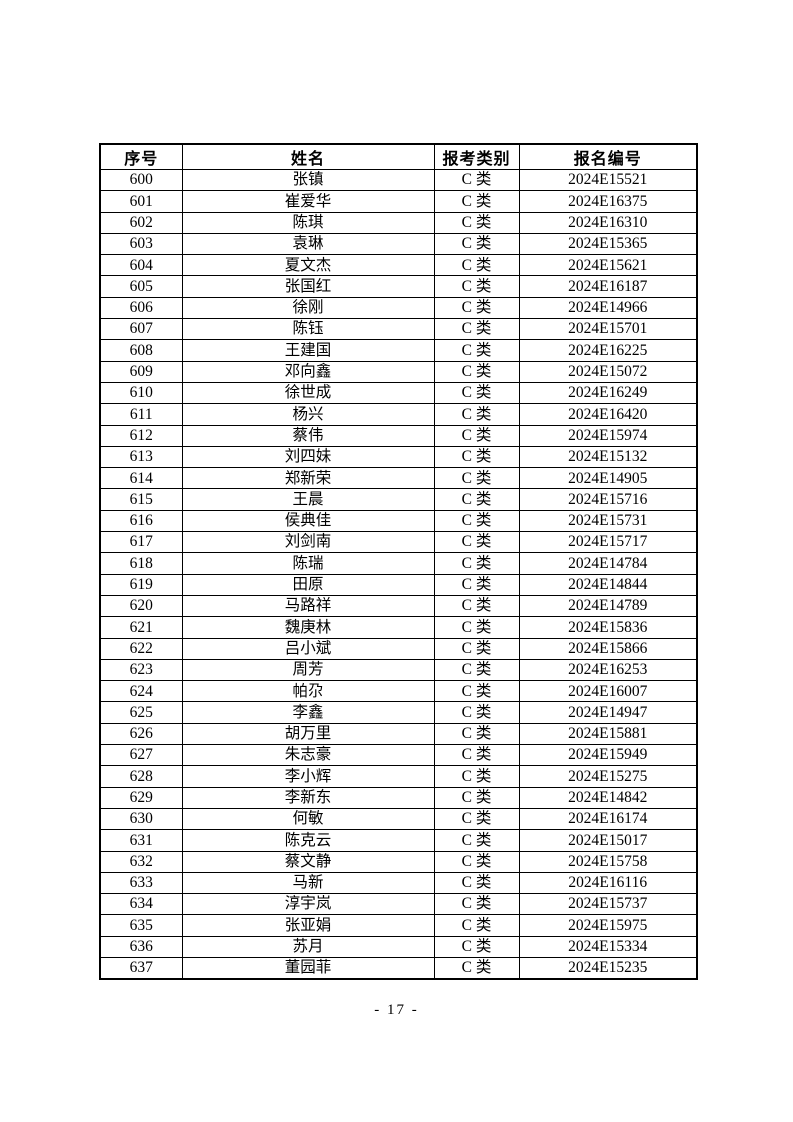 This screenshot has height=1122, width=793. I want to click on cell-registration-number: 2024E16420, so click(608, 414).